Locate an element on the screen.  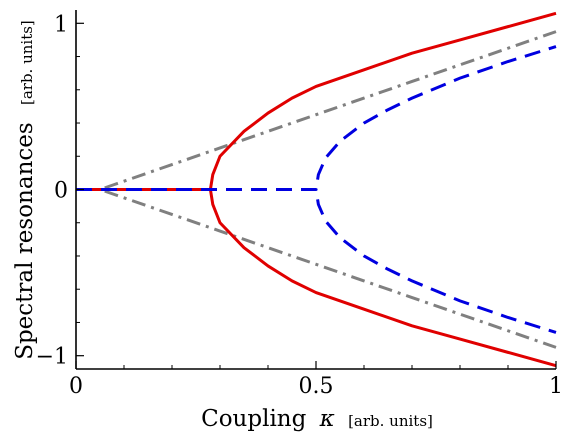
x-axis-label: Coupling is located at coordinates (254, 419).